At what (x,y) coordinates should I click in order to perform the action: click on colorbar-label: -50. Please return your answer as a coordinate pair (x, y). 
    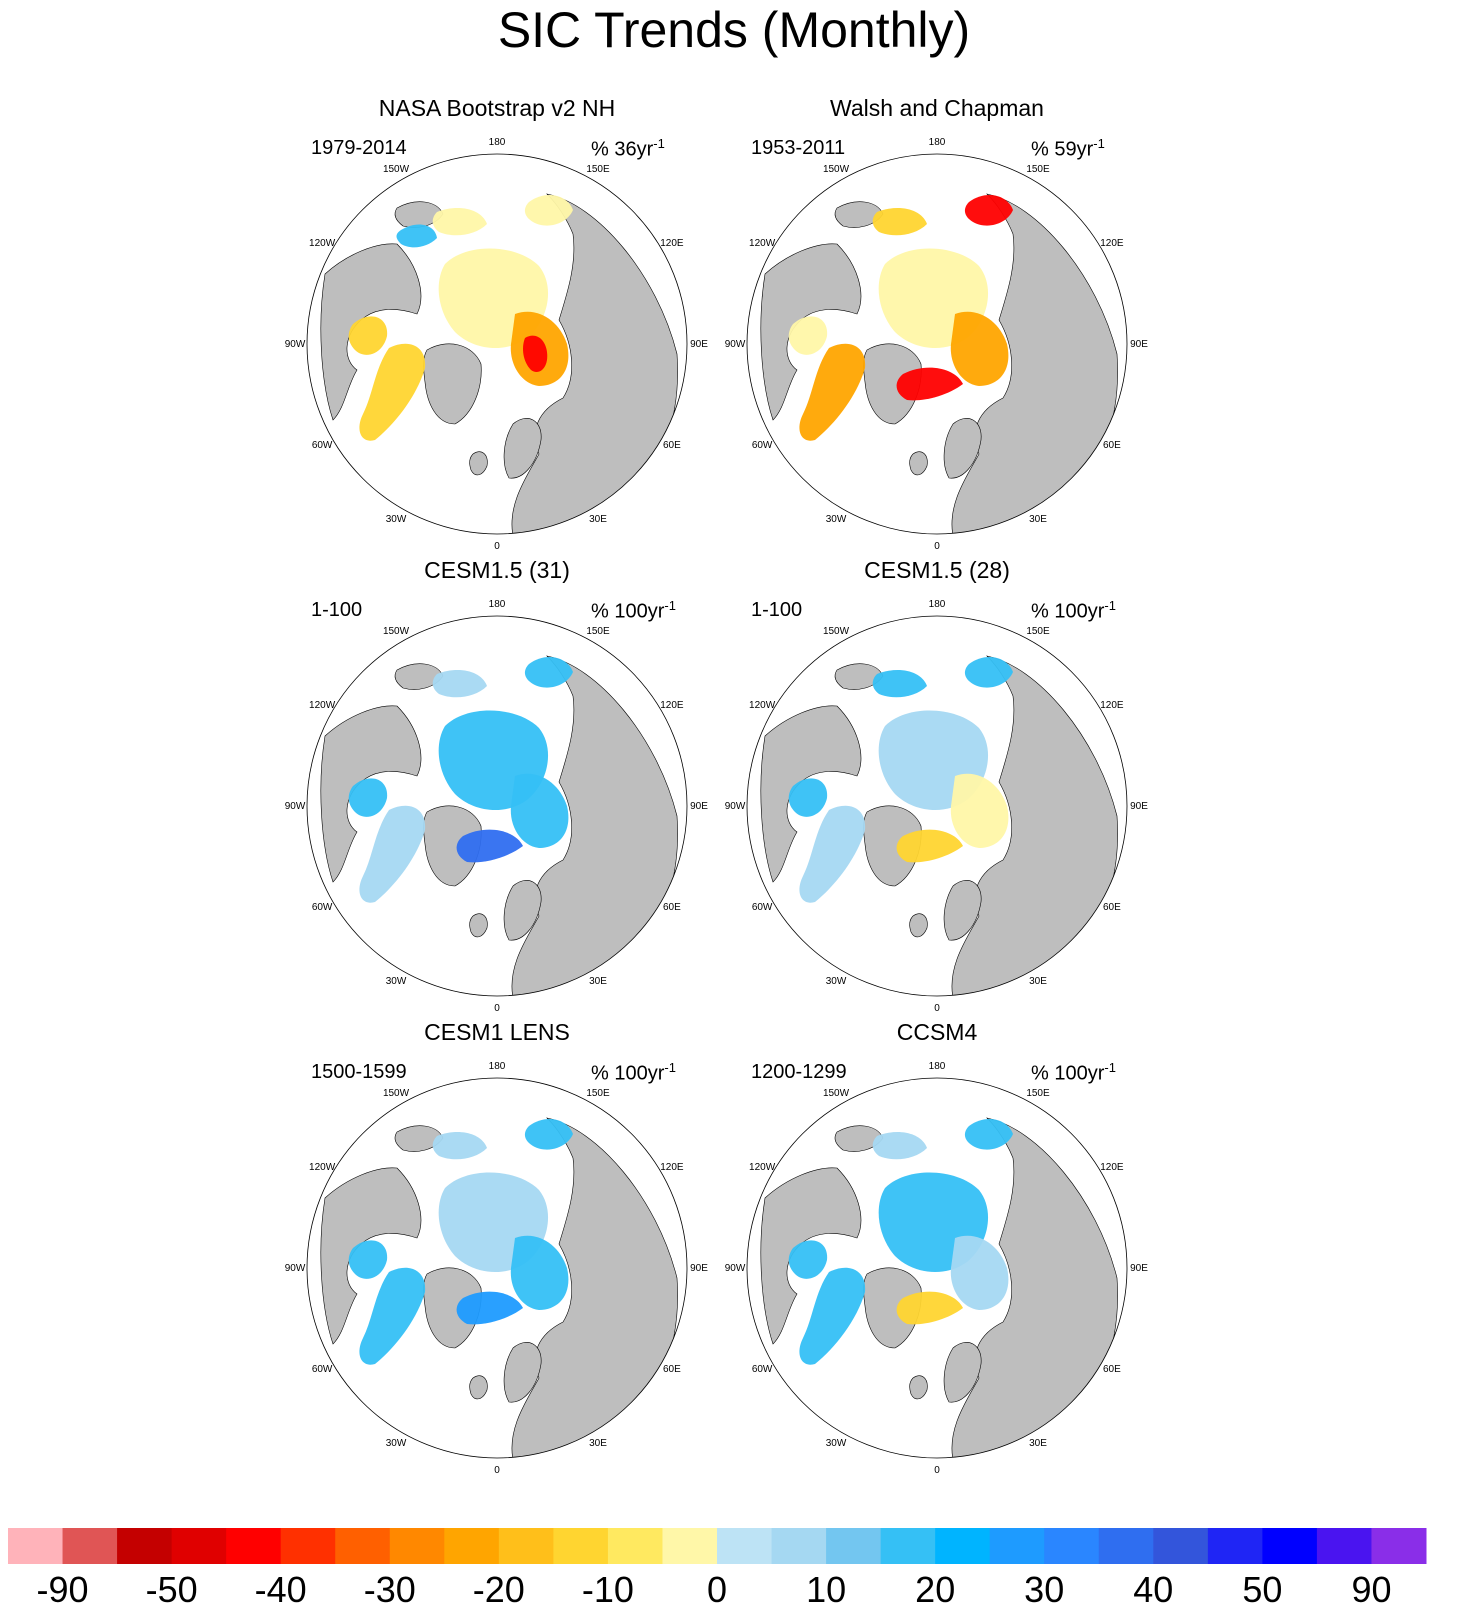
    Looking at the image, I should click on (172, 1587).